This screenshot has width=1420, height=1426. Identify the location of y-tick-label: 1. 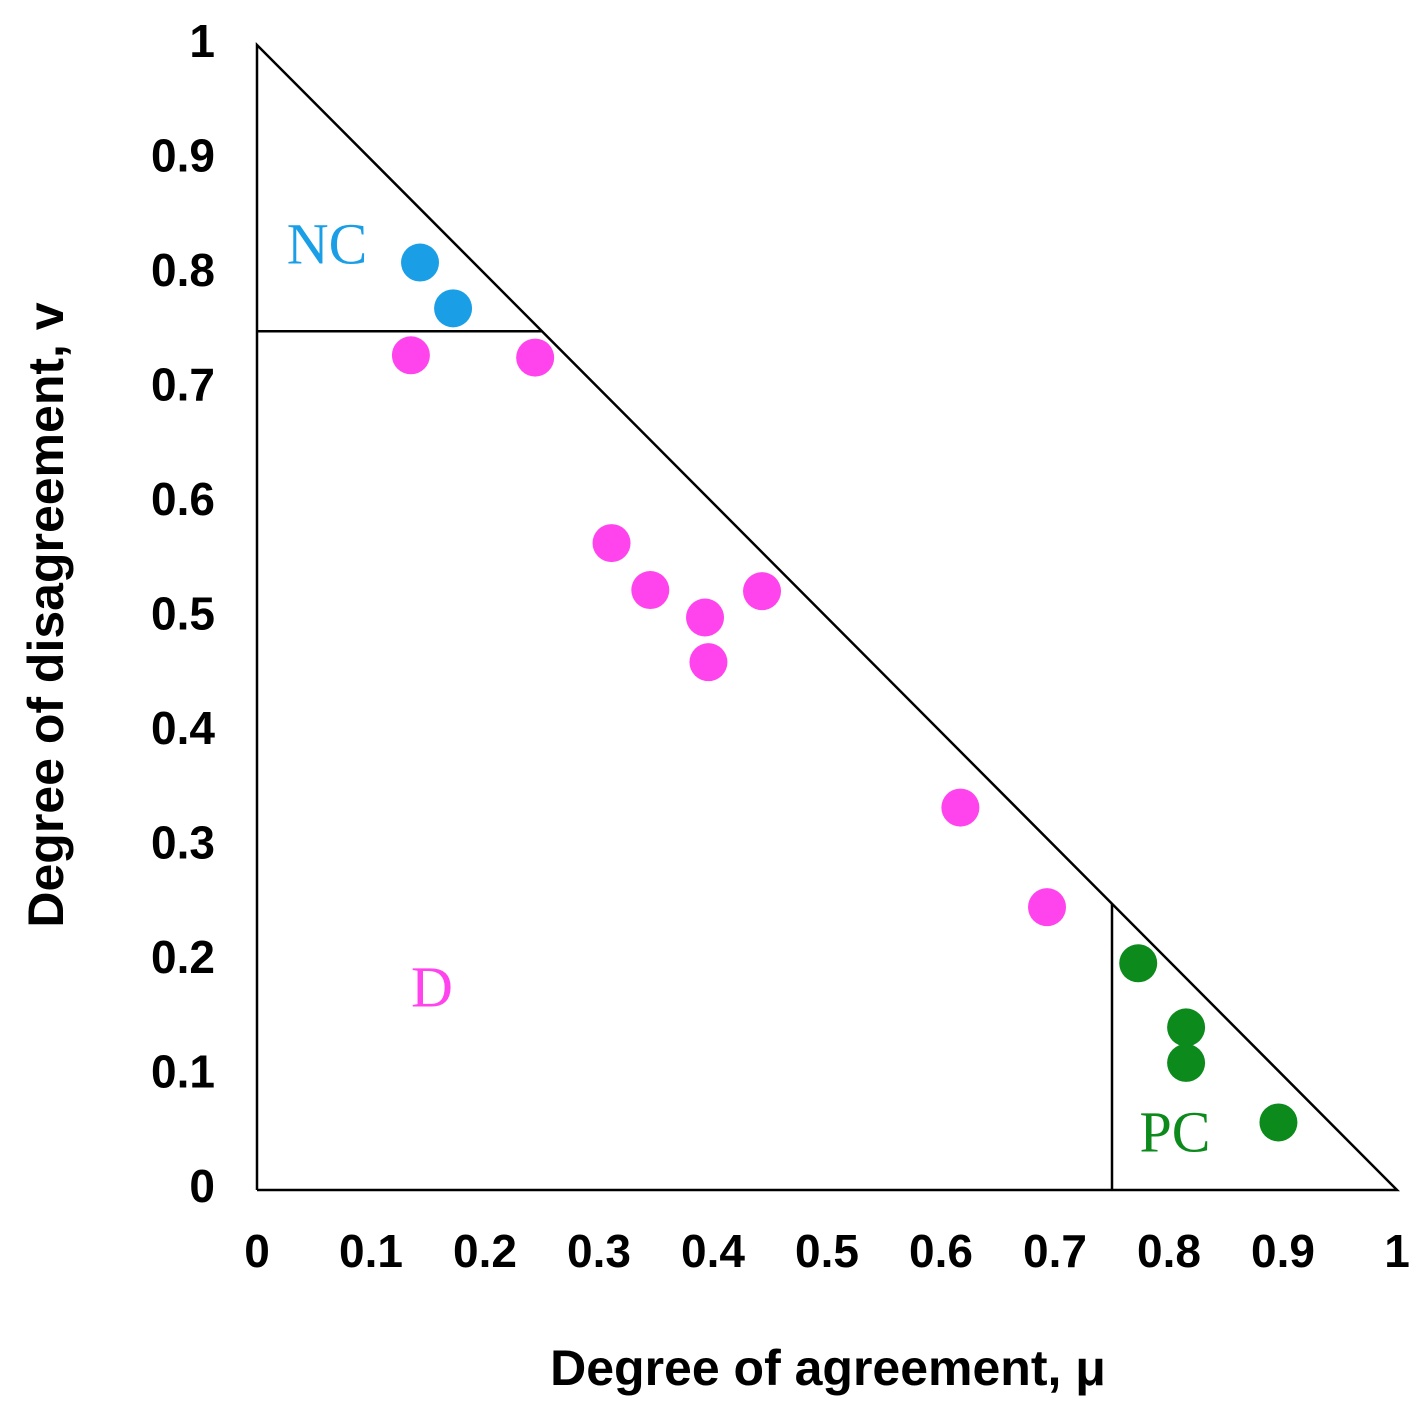
(202, 41).